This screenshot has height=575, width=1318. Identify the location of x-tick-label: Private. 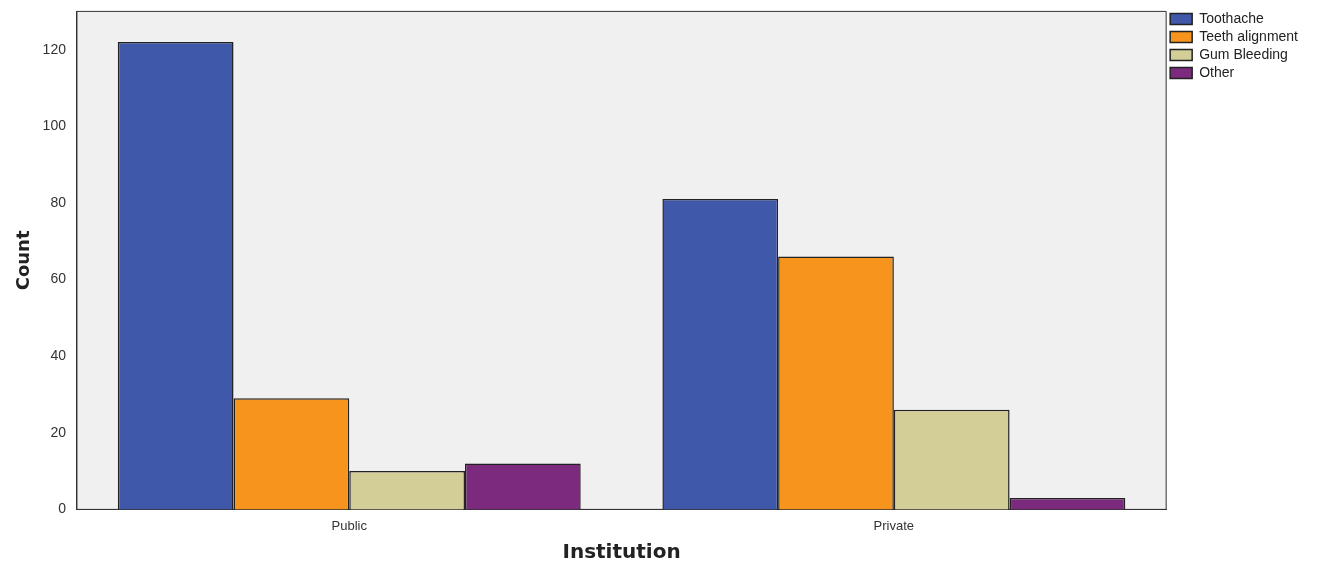
(894, 525).